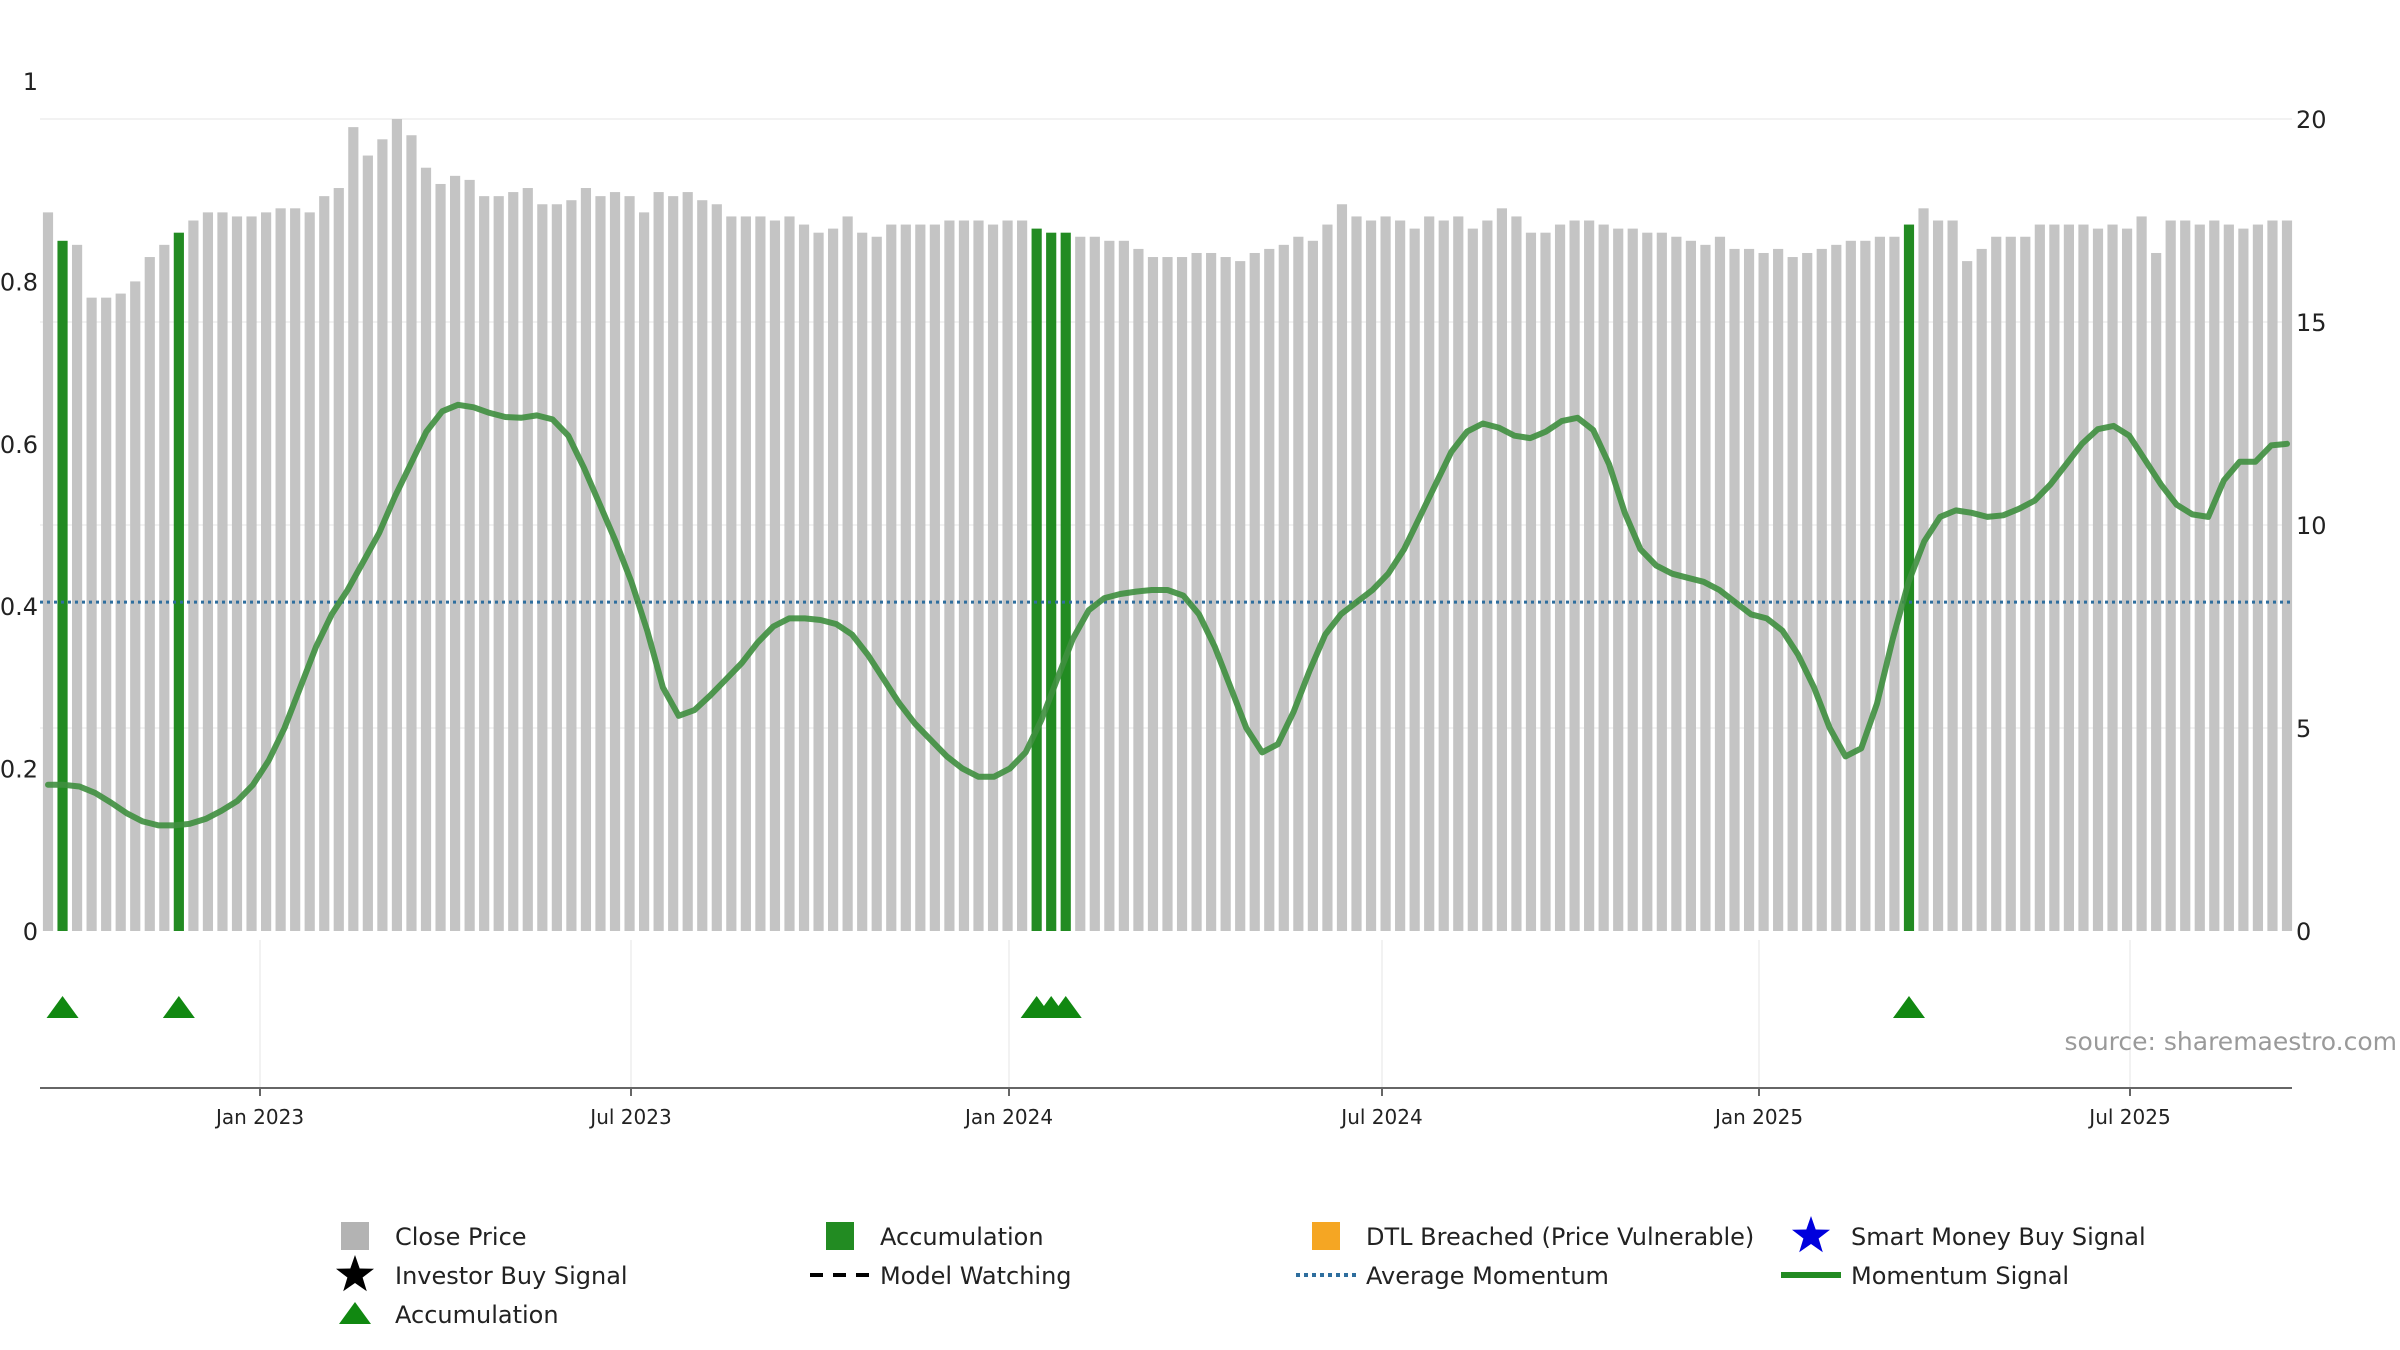 This screenshot has width=2400, height=1350. I want to click on right-axis-ticks: 0 5 10 15 20, so click(2311, 526).